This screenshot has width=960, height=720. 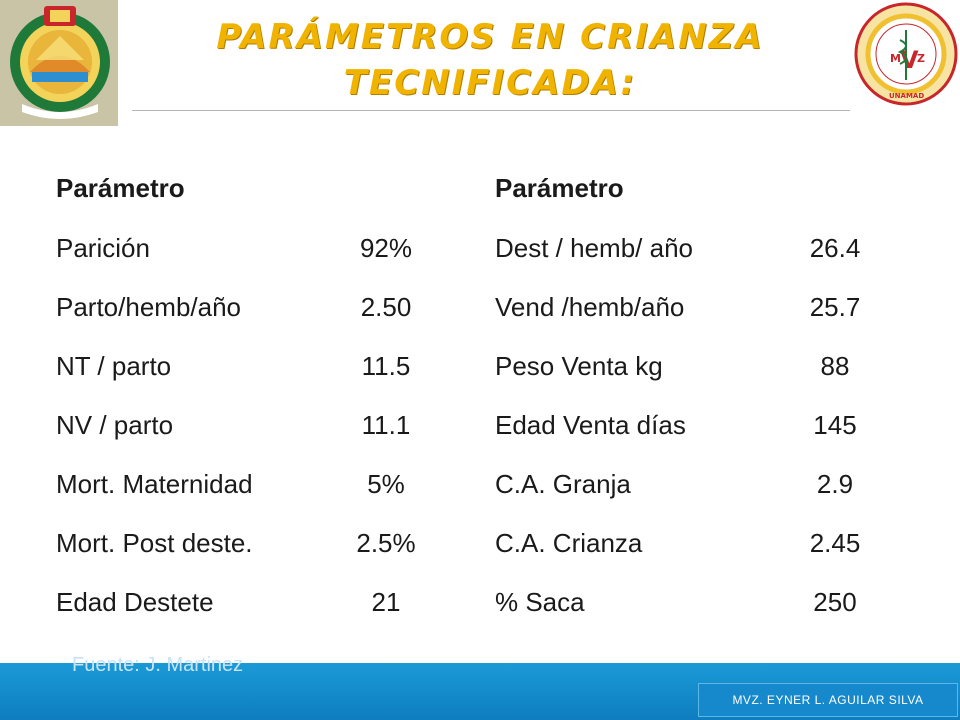 What do you see at coordinates (120, 188) in the screenshot?
I see `left-header-label: Parámetro` at bounding box center [120, 188].